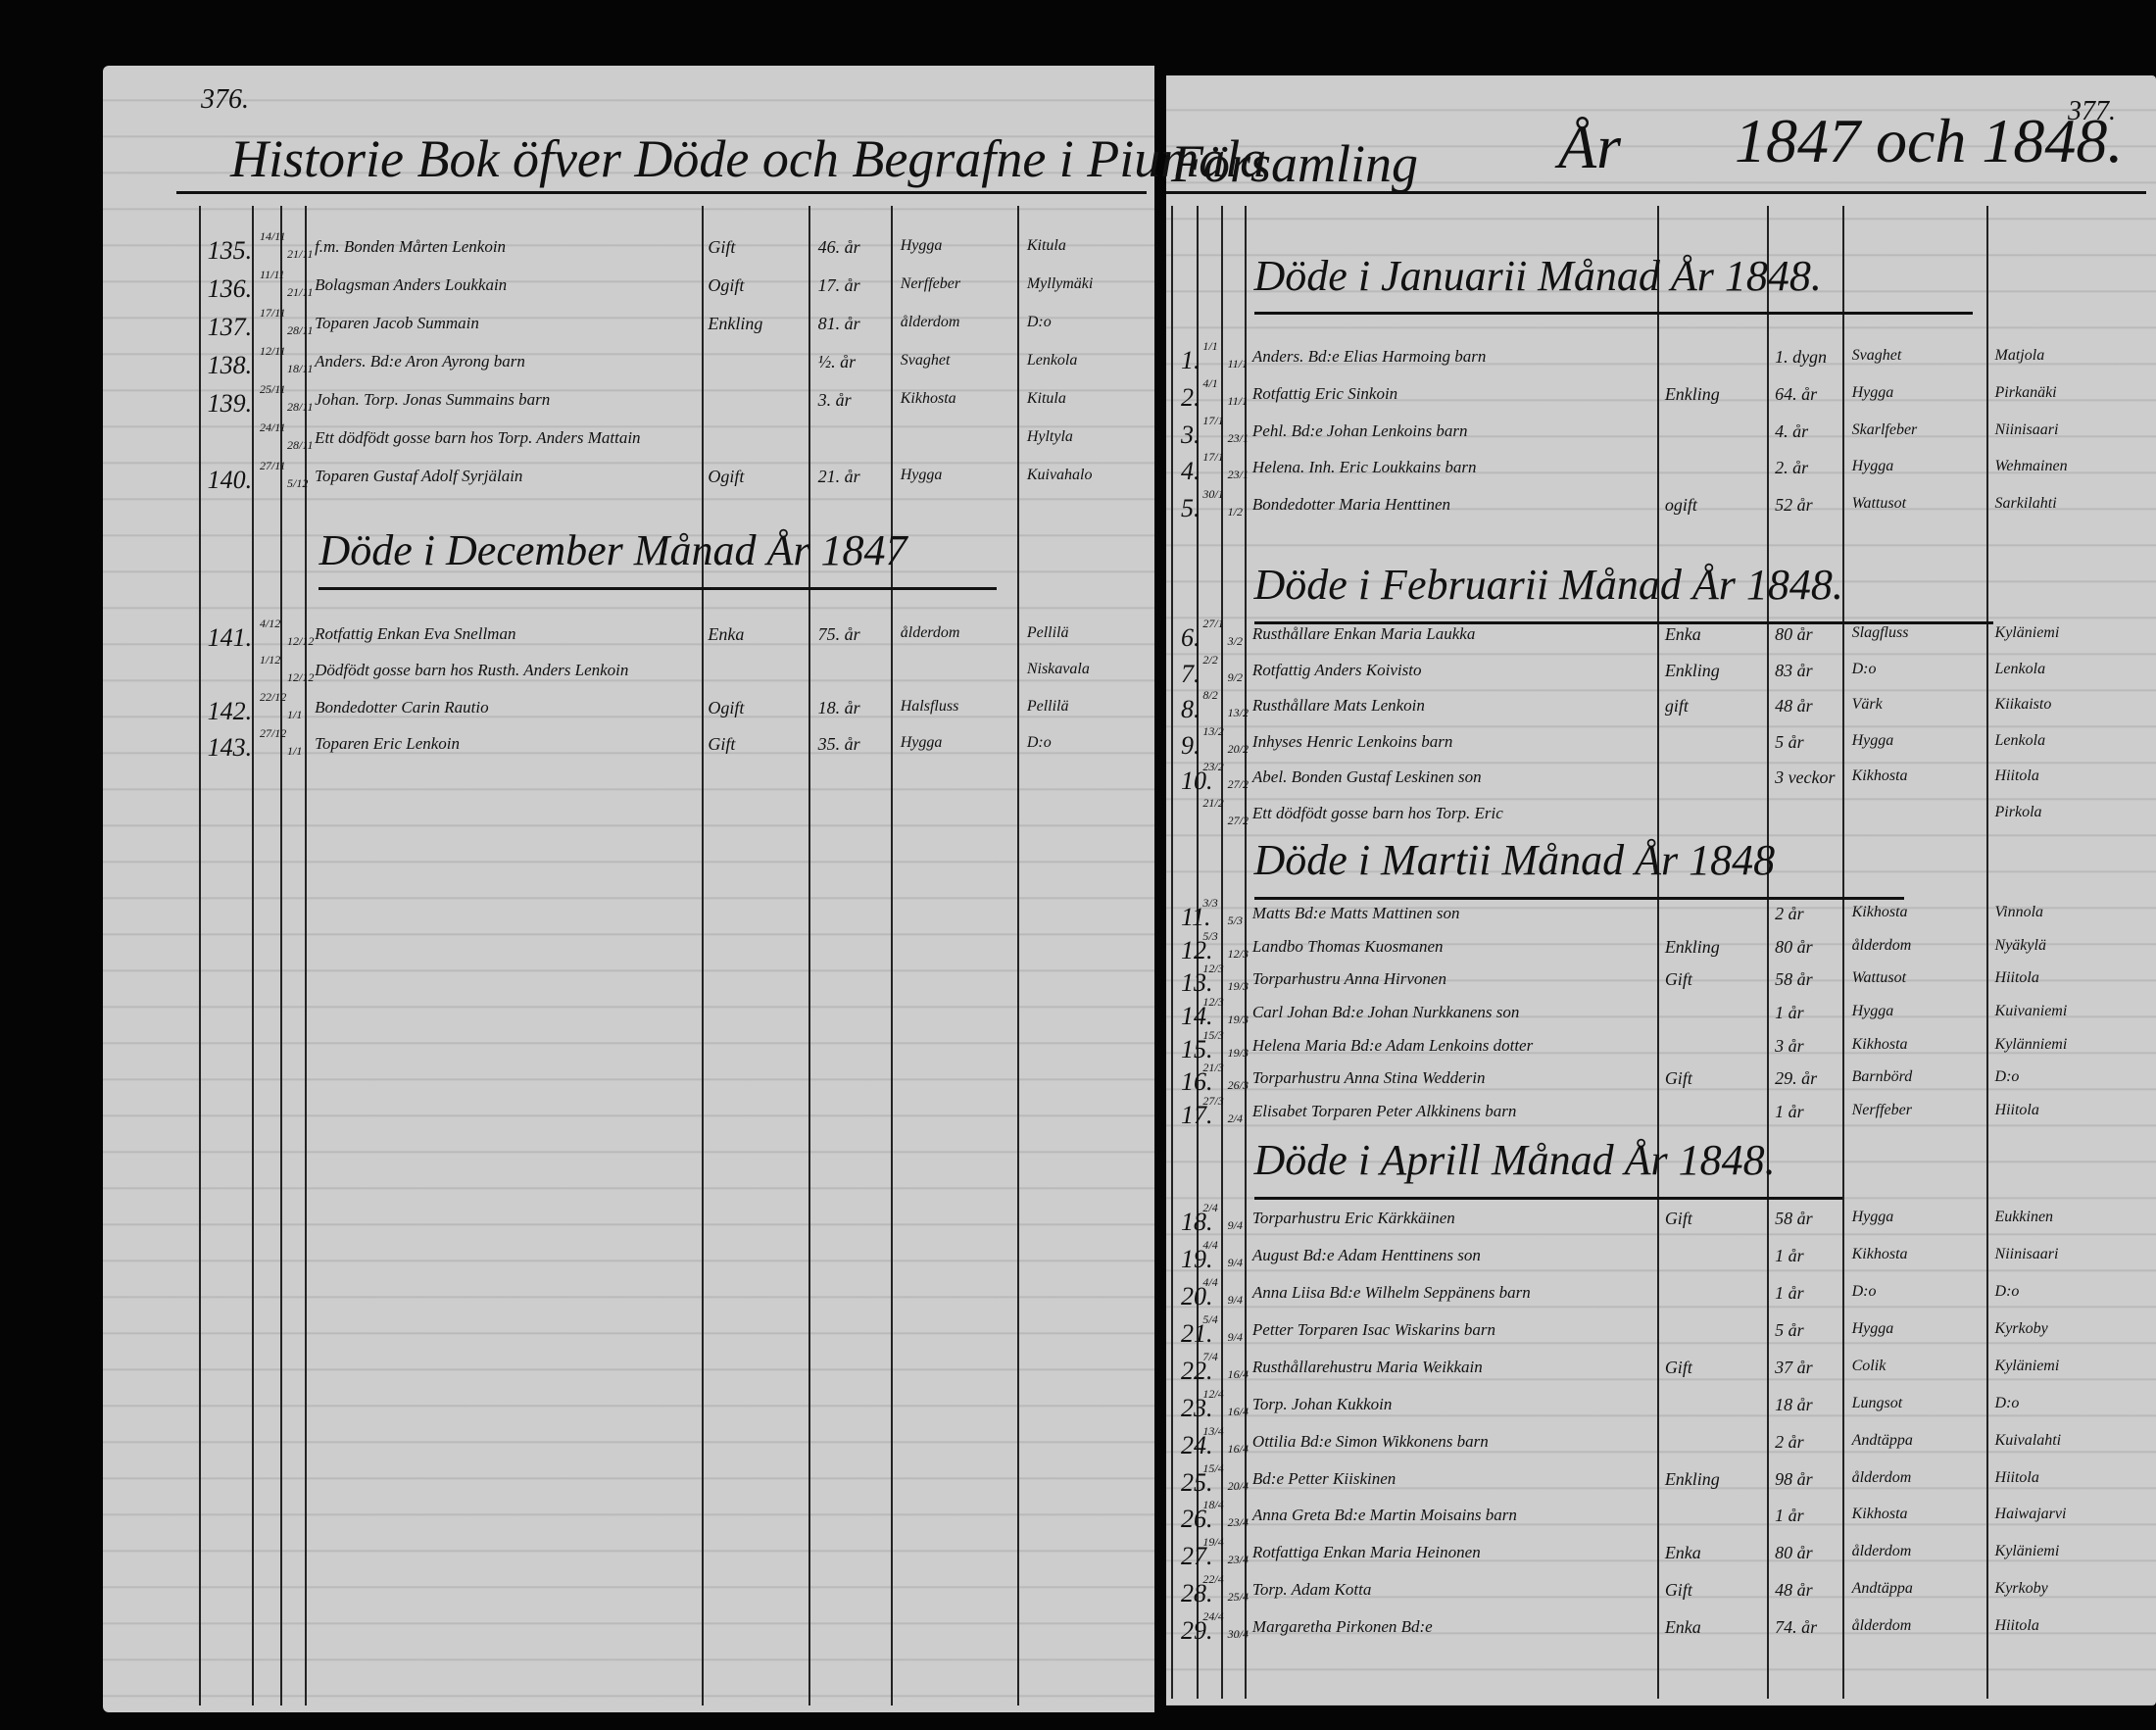 The width and height of the screenshot is (2156, 1730). What do you see at coordinates (1210, 383) in the screenshot?
I see `entry-d1: 4/1` at bounding box center [1210, 383].